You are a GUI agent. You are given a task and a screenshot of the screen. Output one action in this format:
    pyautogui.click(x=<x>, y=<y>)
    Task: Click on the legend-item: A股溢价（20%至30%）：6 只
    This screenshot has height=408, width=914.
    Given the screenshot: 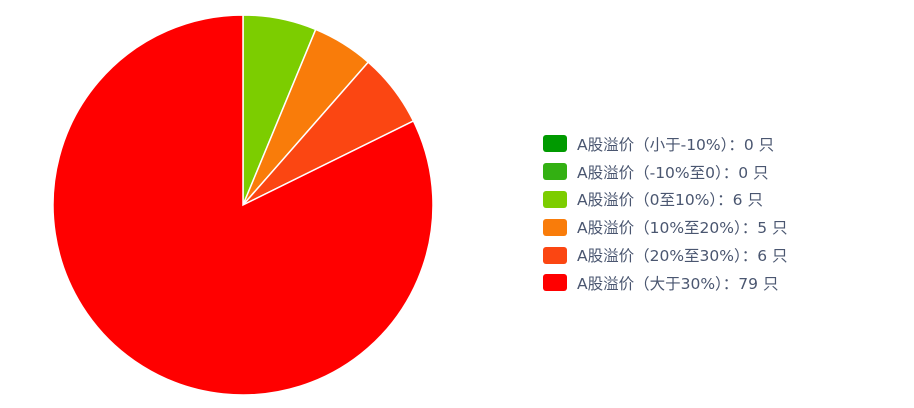 What is the action you would take?
    pyautogui.click(x=665, y=255)
    